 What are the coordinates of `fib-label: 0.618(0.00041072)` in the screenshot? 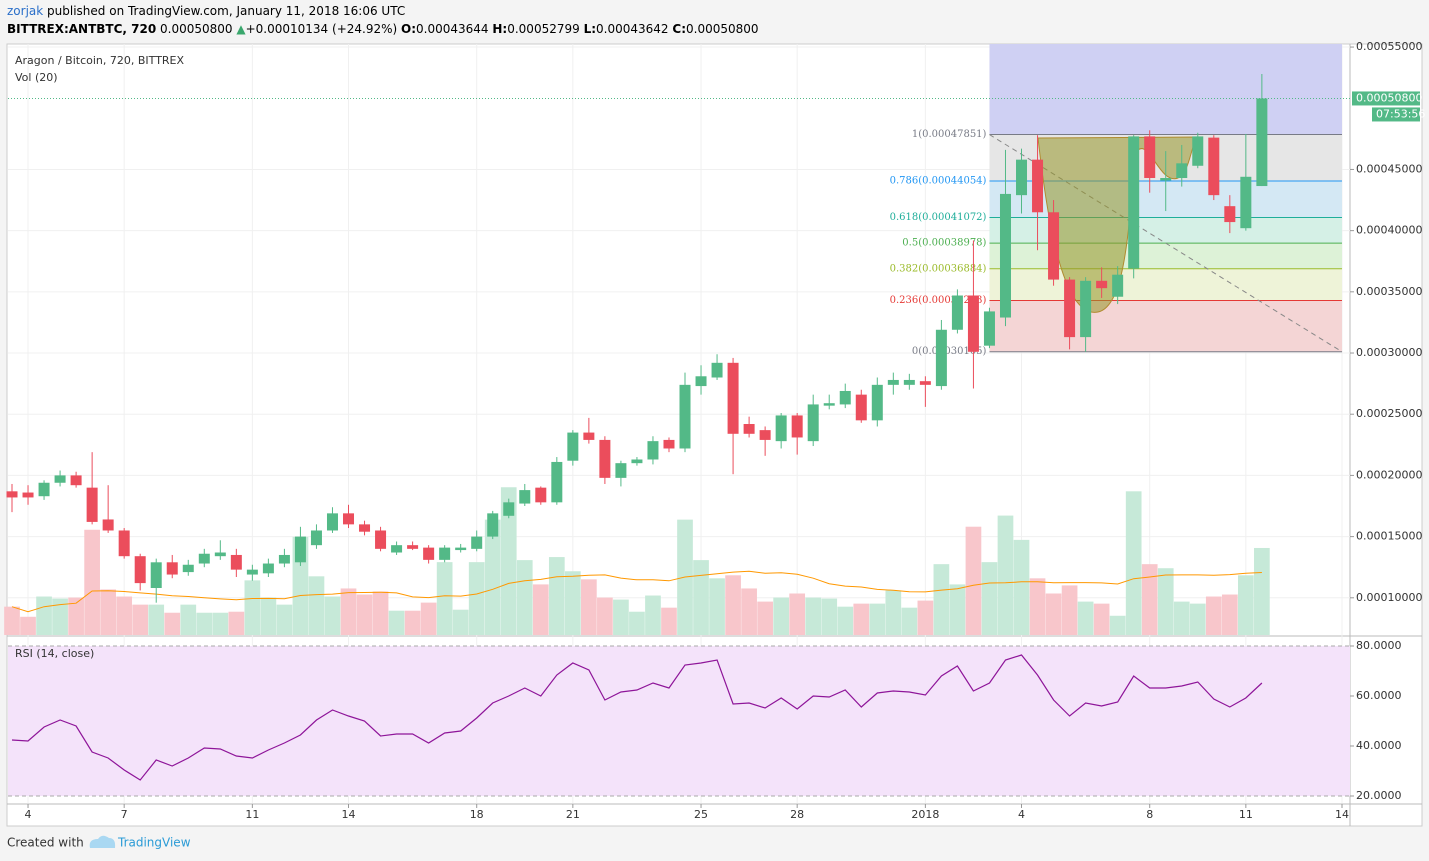 It's located at (938, 217).